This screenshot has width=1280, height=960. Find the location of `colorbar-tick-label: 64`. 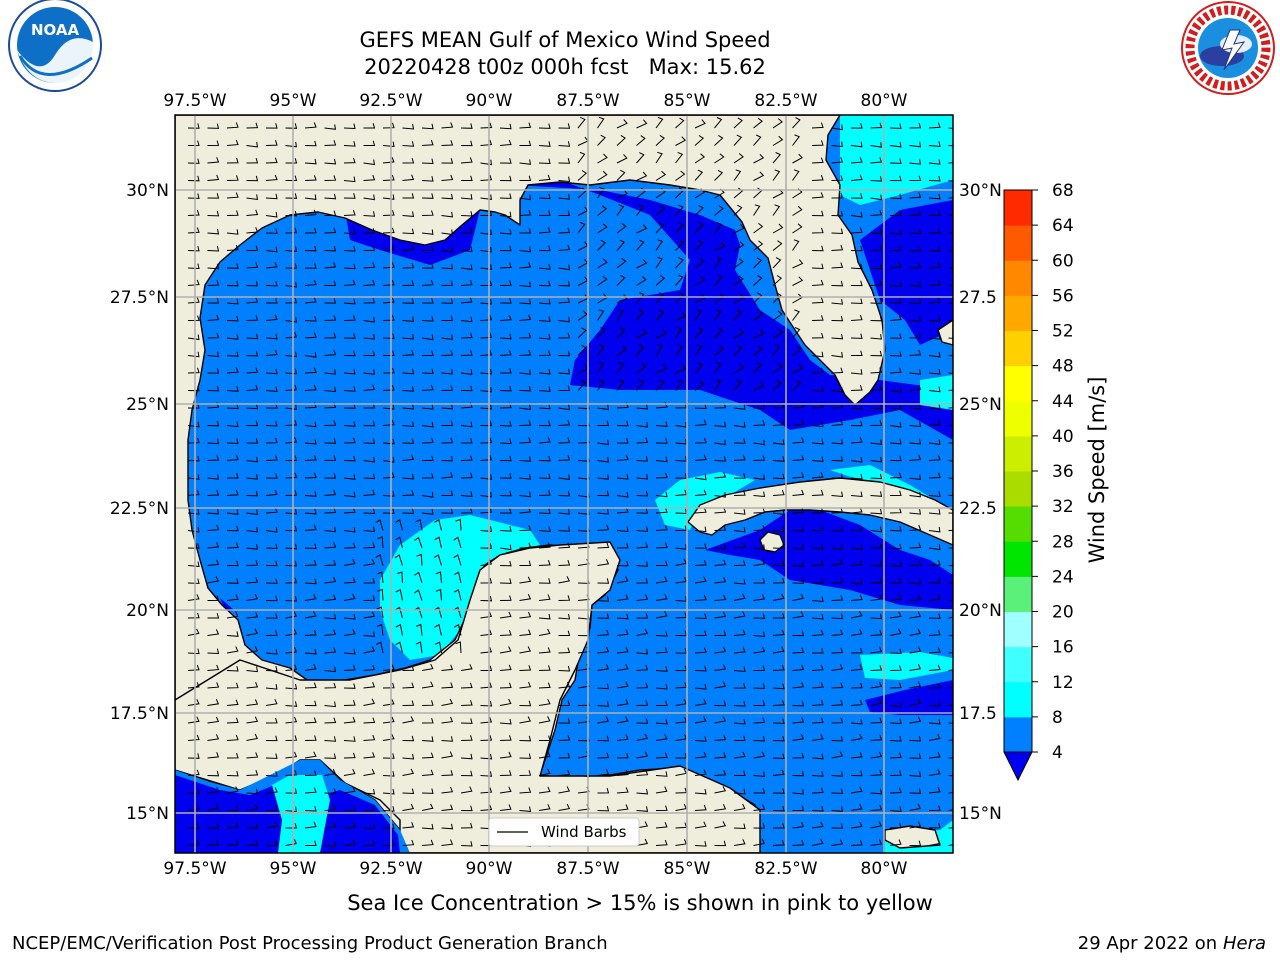

colorbar-tick-label: 64 is located at coordinates (1063, 226).